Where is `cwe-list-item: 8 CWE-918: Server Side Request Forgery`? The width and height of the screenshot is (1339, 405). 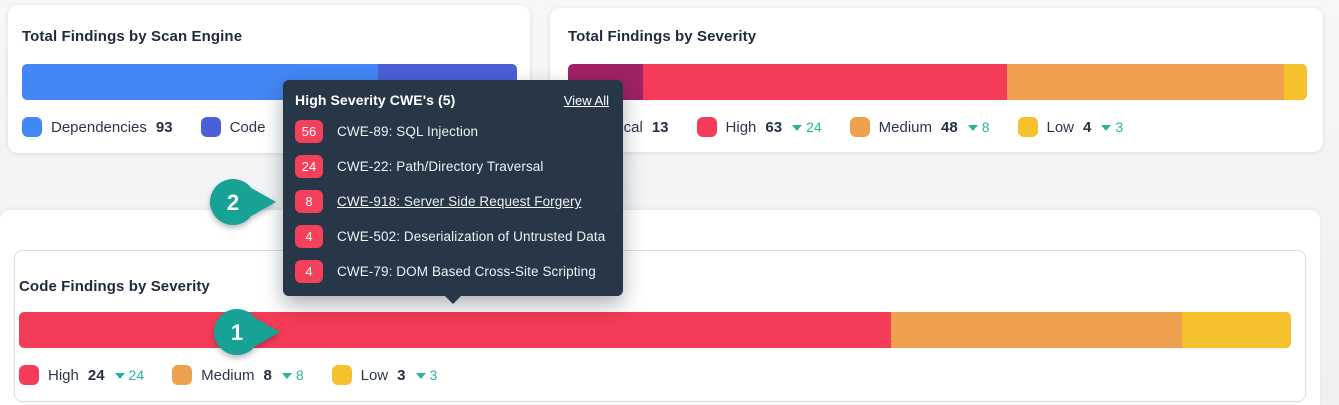
cwe-list-item: 8 CWE-918: Server Side Request Forgery is located at coordinates (452, 201).